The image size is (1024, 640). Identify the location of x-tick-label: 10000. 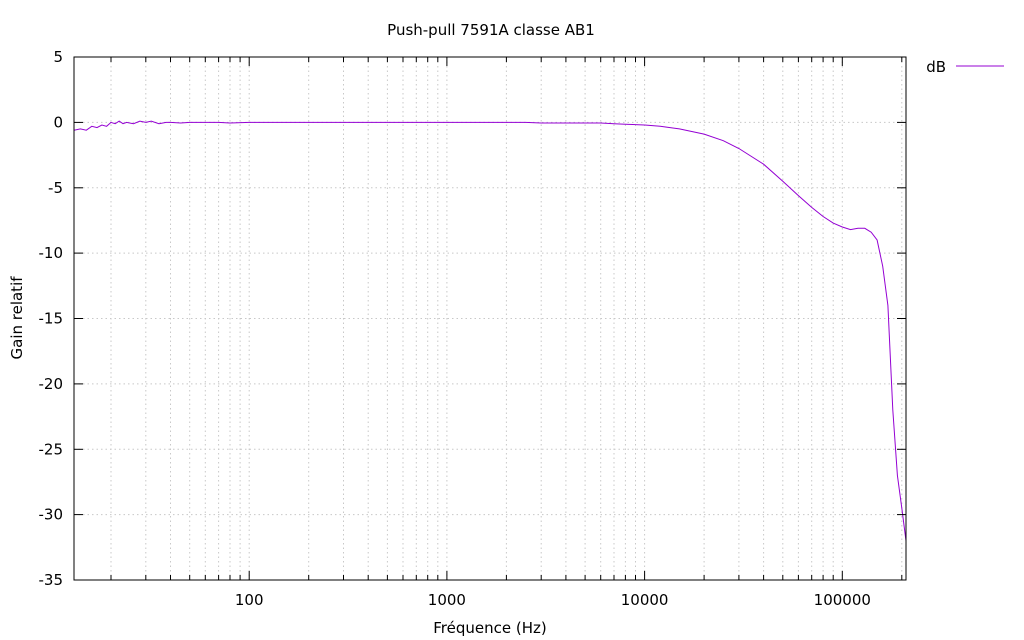
(645, 600).